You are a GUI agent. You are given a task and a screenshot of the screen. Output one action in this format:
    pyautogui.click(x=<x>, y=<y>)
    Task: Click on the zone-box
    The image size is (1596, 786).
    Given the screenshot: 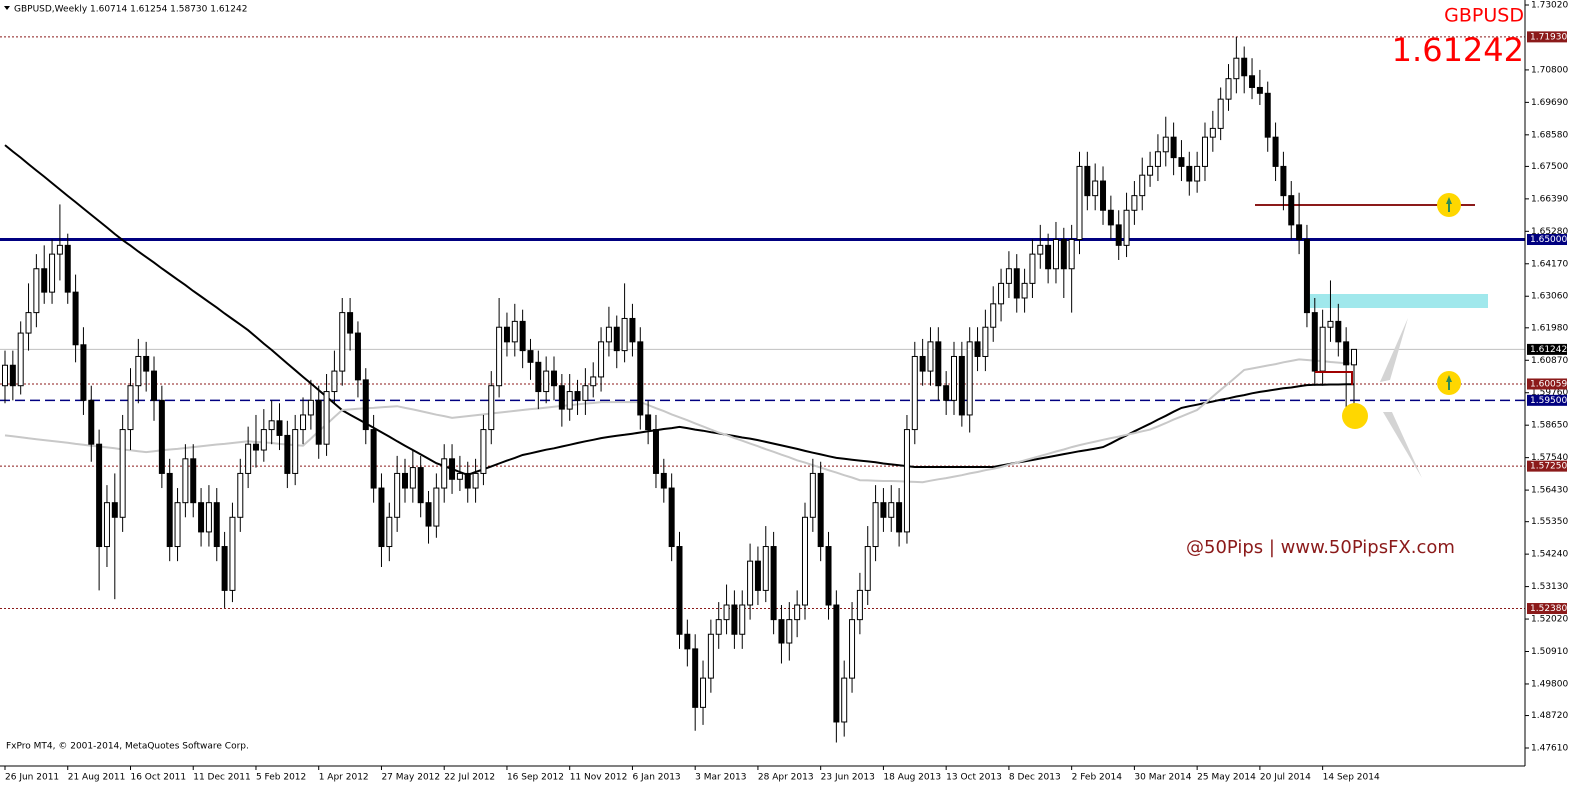 What is the action you would take?
    pyautogui.click(x=1398, y=301)
    